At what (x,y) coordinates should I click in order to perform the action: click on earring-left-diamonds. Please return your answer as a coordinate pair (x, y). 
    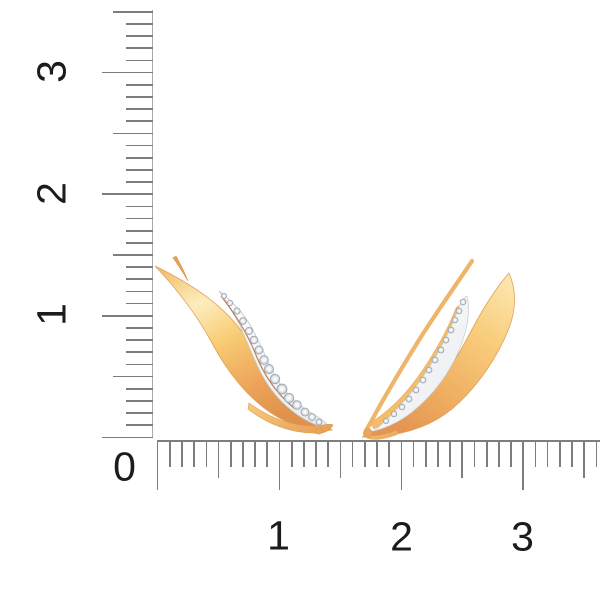
    Looking at the image, I should click on (272, 359).